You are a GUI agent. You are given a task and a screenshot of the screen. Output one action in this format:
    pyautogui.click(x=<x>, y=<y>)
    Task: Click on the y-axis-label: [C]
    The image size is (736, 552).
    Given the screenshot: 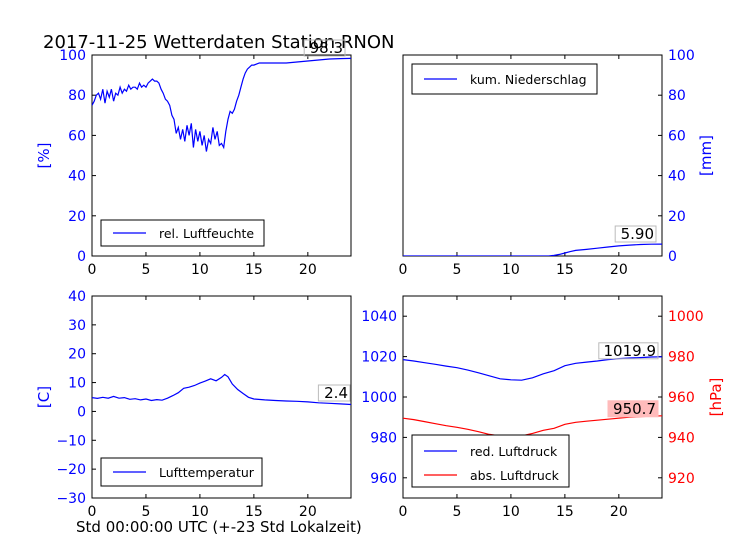 What is the action you would take?
    pyautogui.click(x=44, y=397)
    